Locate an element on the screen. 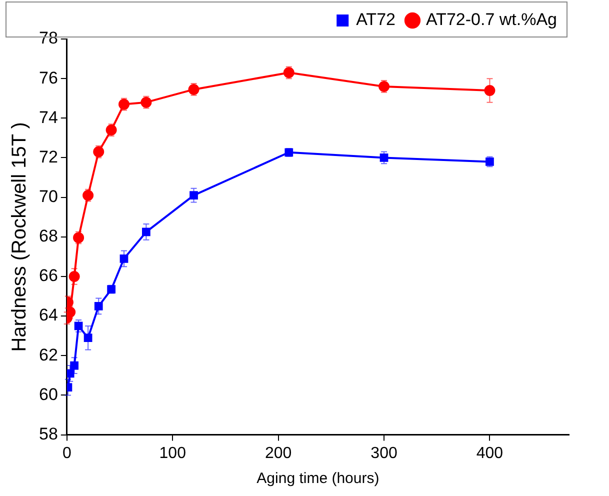 This screenshot has height=496, width=609. legend-label: AT72-0.7 wt.%Ag is located at coordinates (492, 20).